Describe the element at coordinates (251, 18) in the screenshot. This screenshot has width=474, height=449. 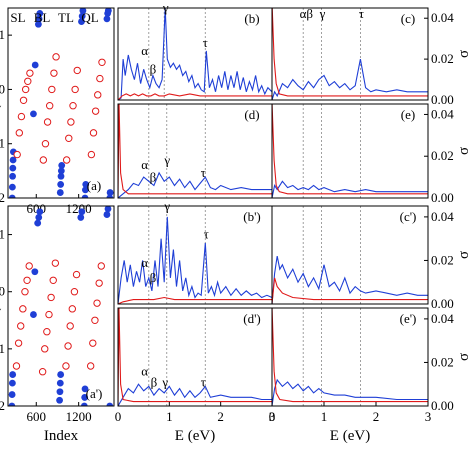
I see `panel-tag: (b)` at that location.